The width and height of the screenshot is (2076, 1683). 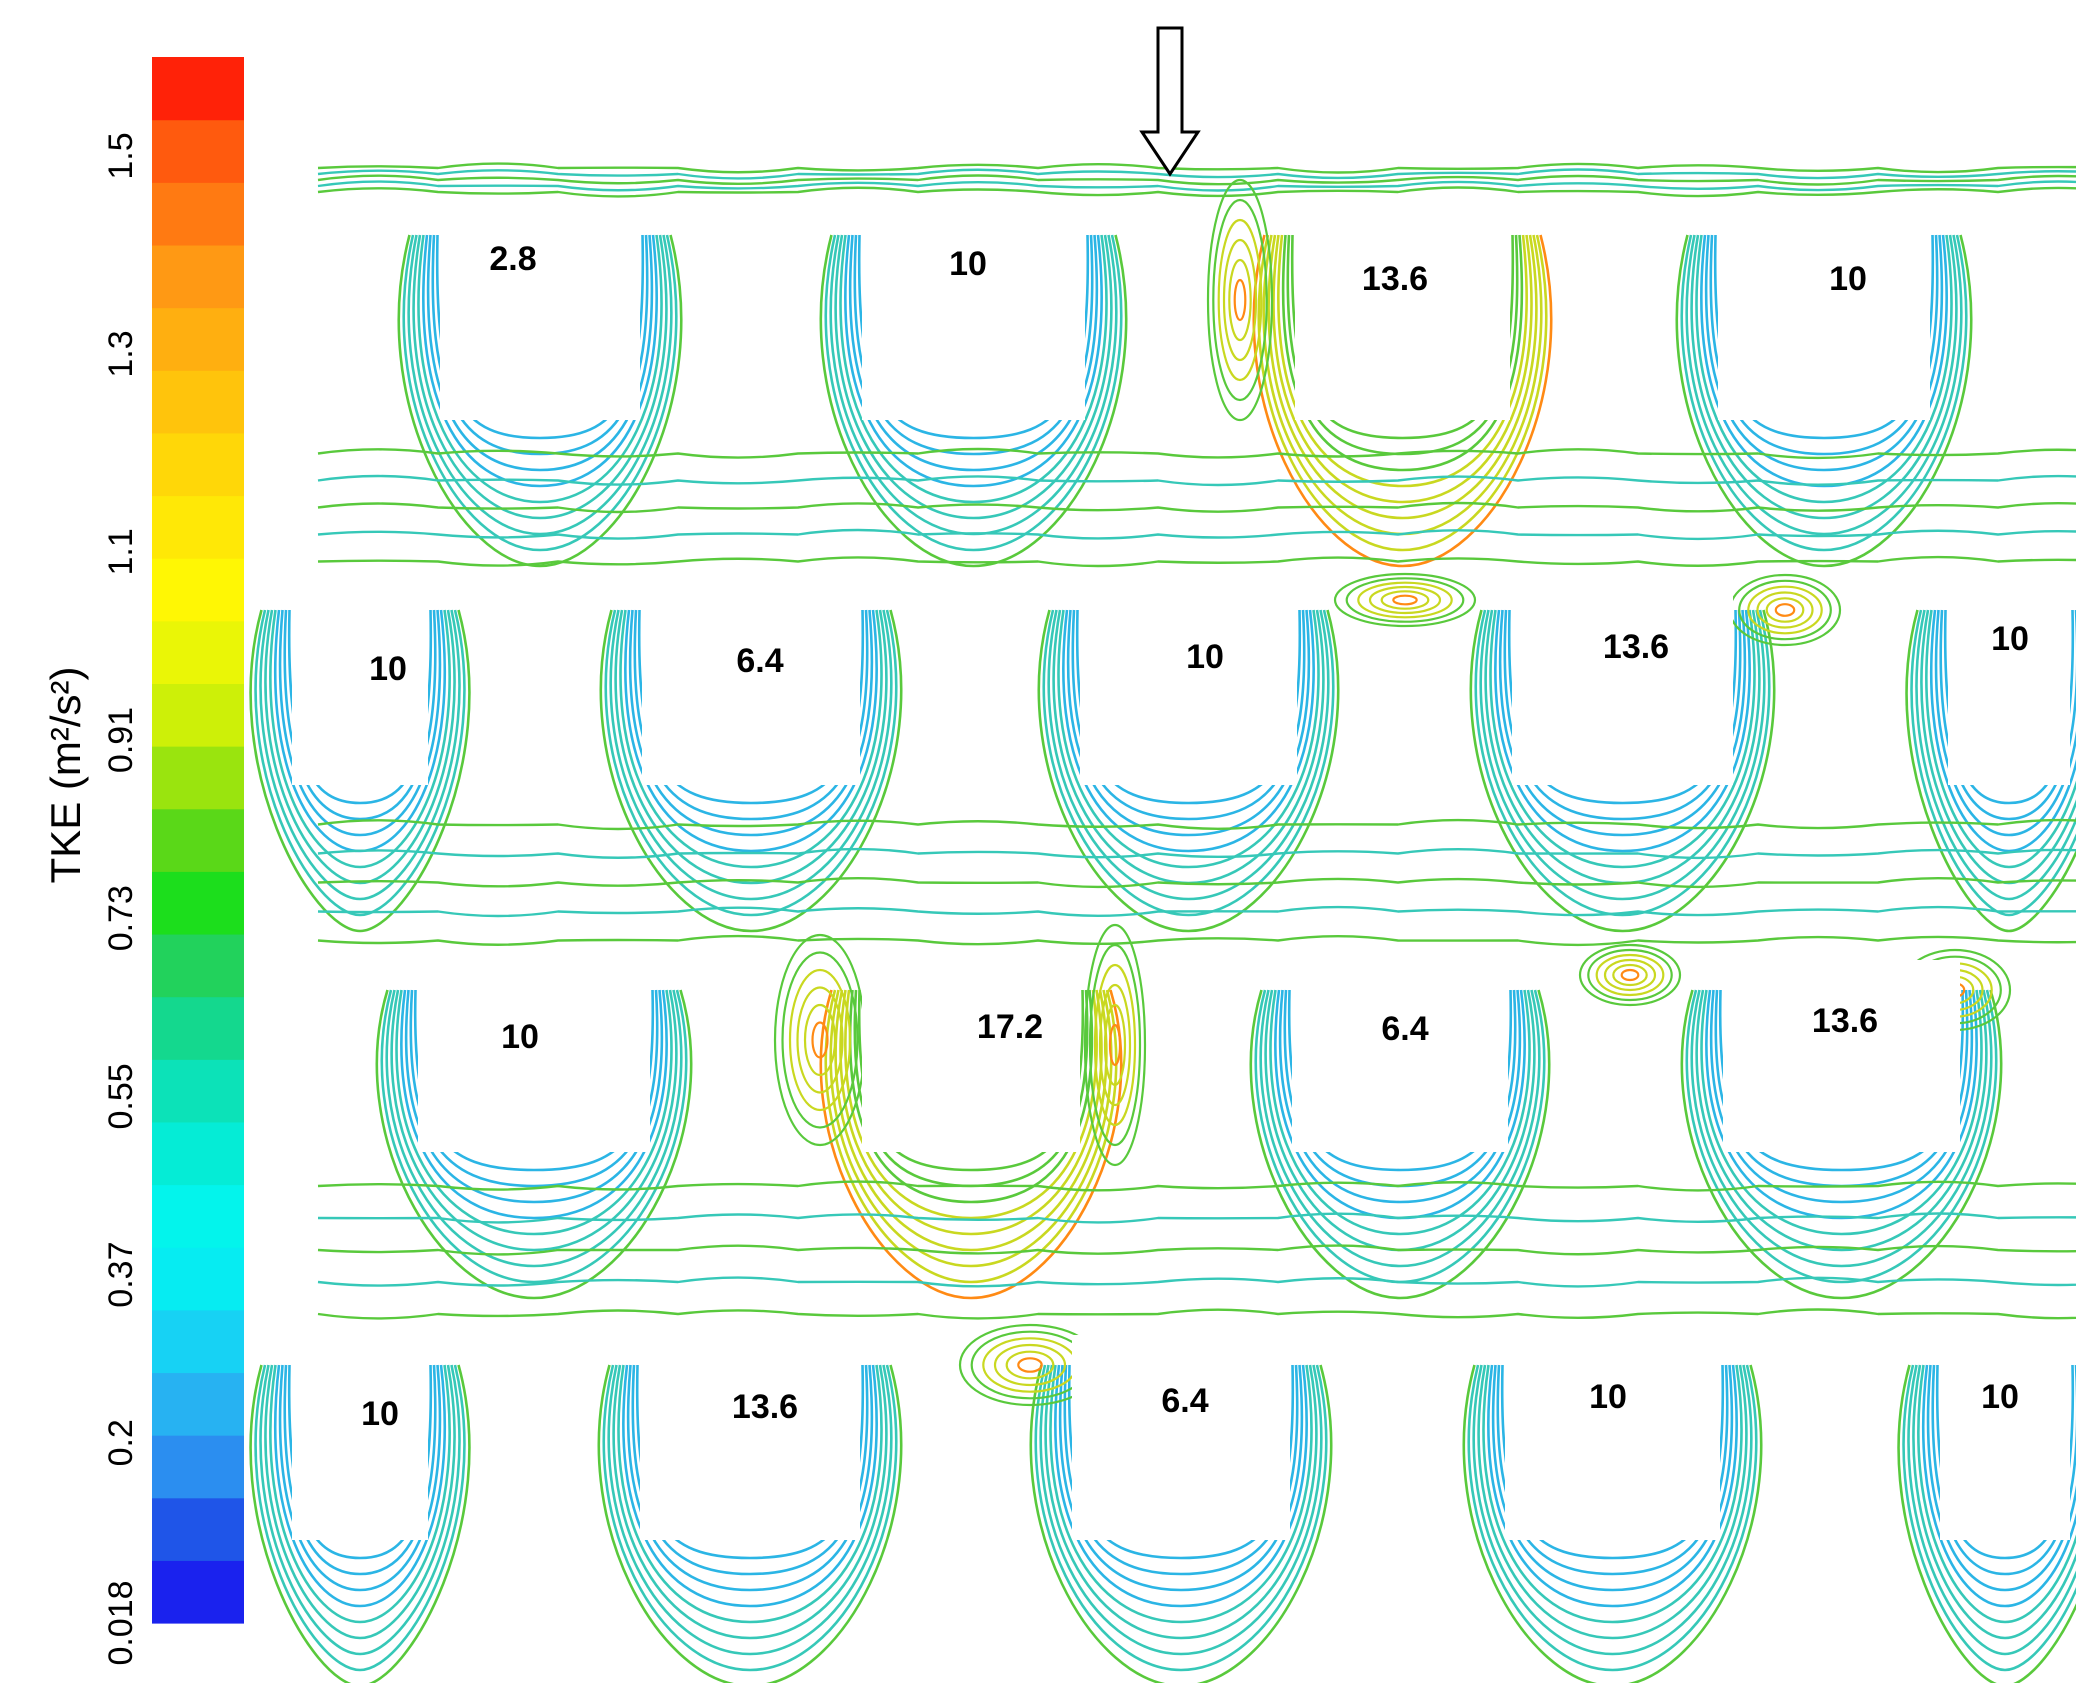 I want to click on building-height-label: 13.6, so click(x=1845, y=1021).